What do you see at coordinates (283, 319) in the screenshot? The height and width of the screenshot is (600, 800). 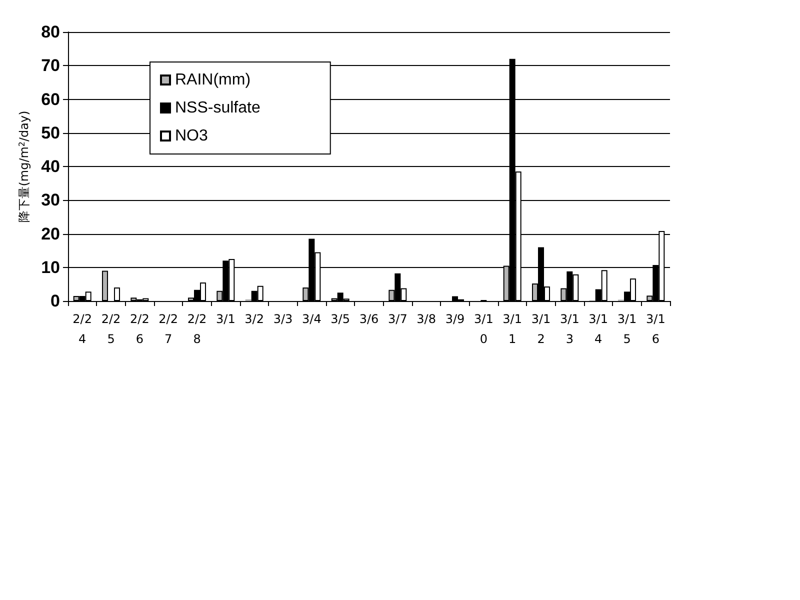 I see `x-tick-label: 3/3` at bounding box center [283, 319].